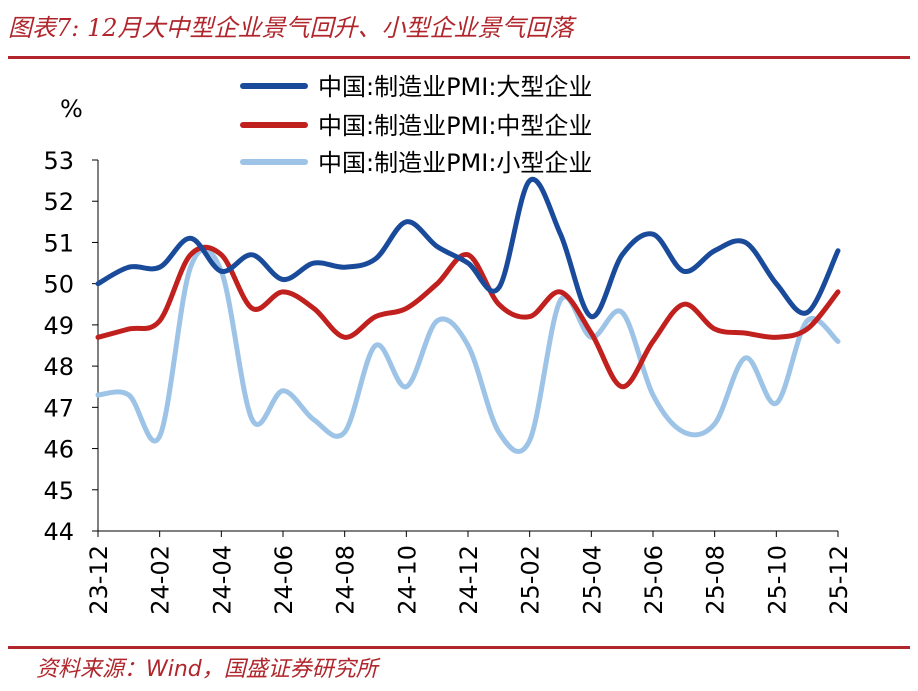  What do you see at coordinates (58, 243) in the screenshot?
I see `y-tick-label: 51` at bounding box center [58, 243].